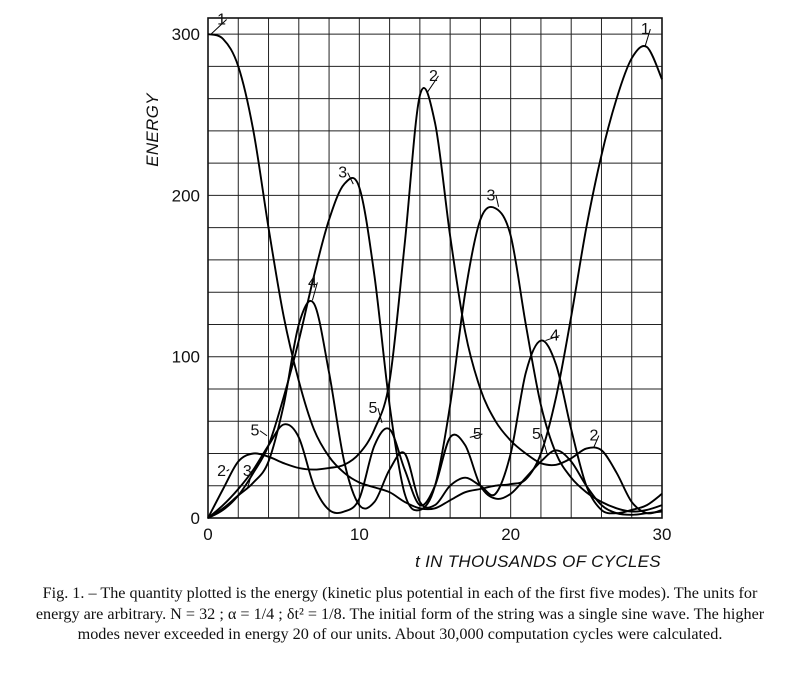 This screenshot has height=678, width=797. What do you see at coordinates (359, 534) in the screenshot?
I see `x-tick-label: 10` at bounding box center [359, 534].